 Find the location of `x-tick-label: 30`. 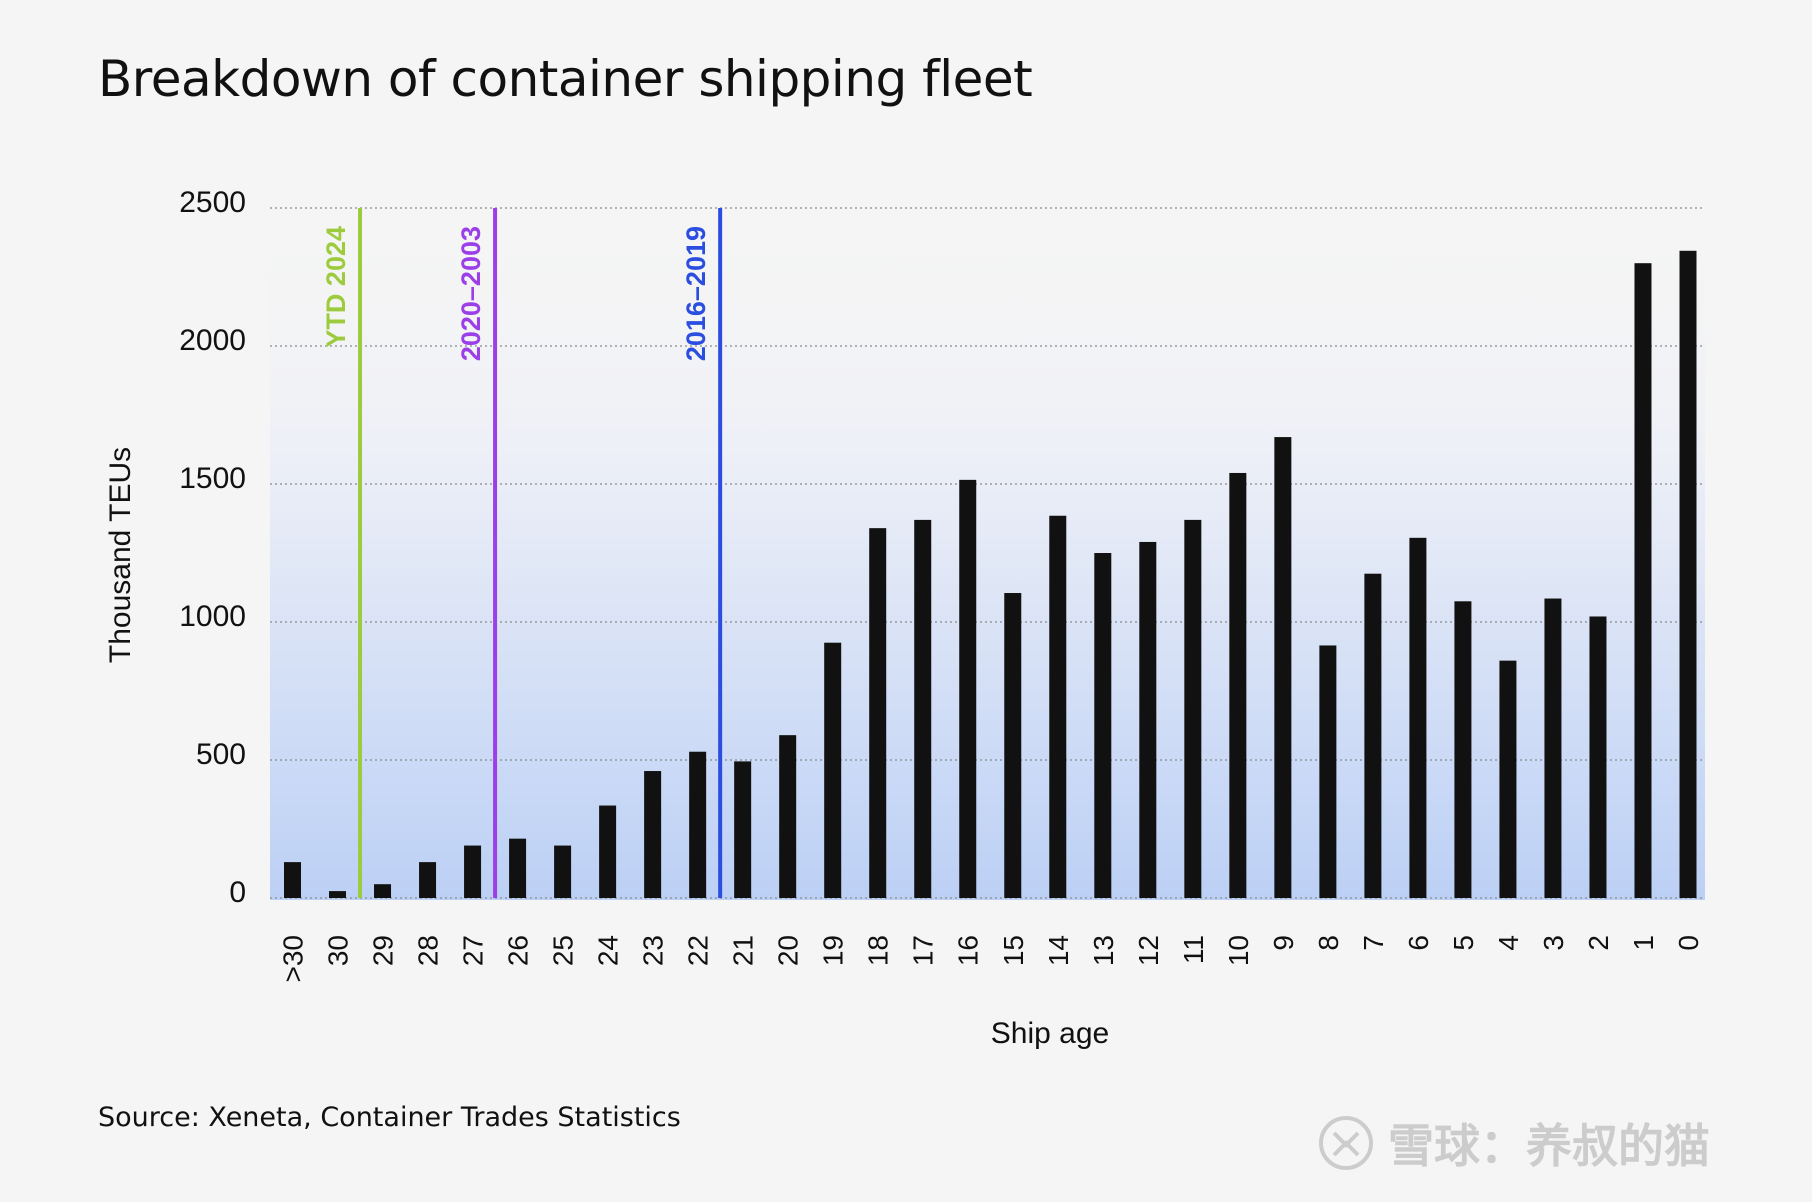

x-tick-label: 30 is located at coordinates (338, 950).